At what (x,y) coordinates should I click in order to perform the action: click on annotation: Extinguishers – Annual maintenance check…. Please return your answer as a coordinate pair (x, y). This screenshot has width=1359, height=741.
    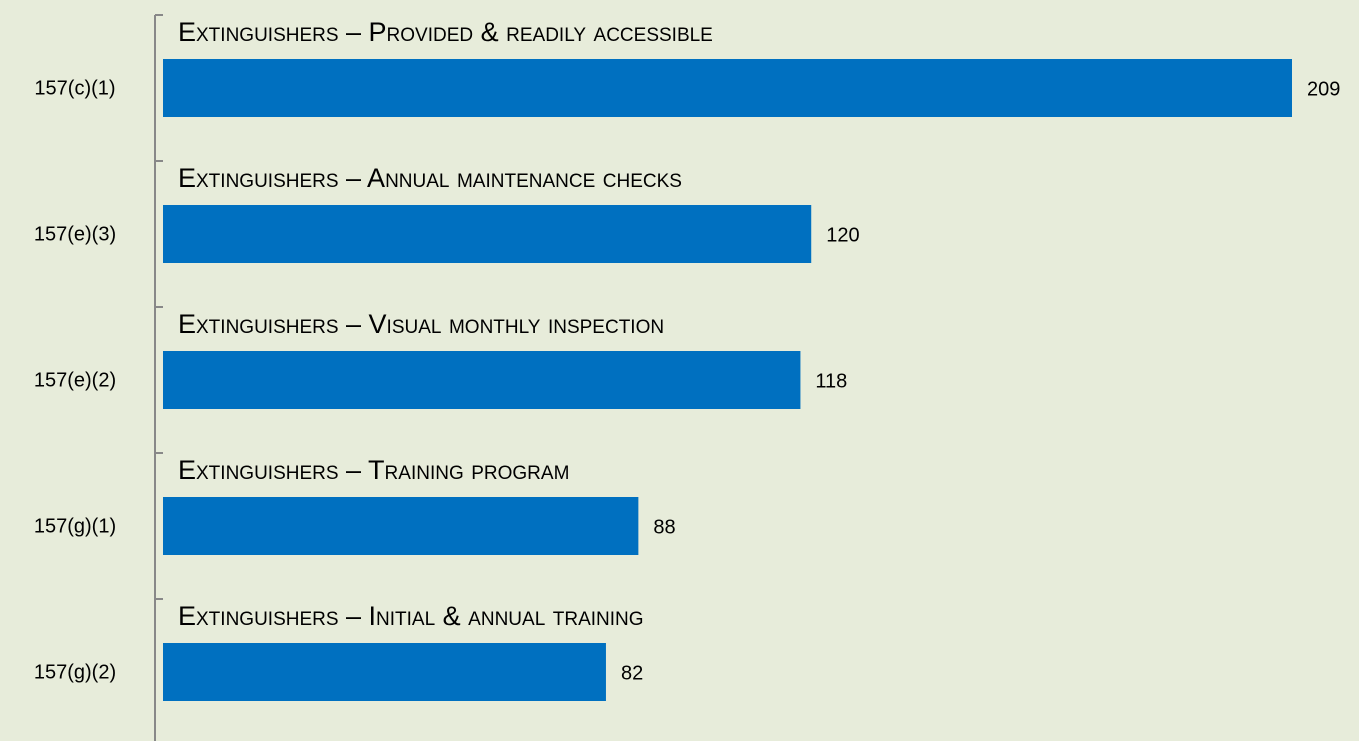
    Looking at the image, I should click on (430, 178).